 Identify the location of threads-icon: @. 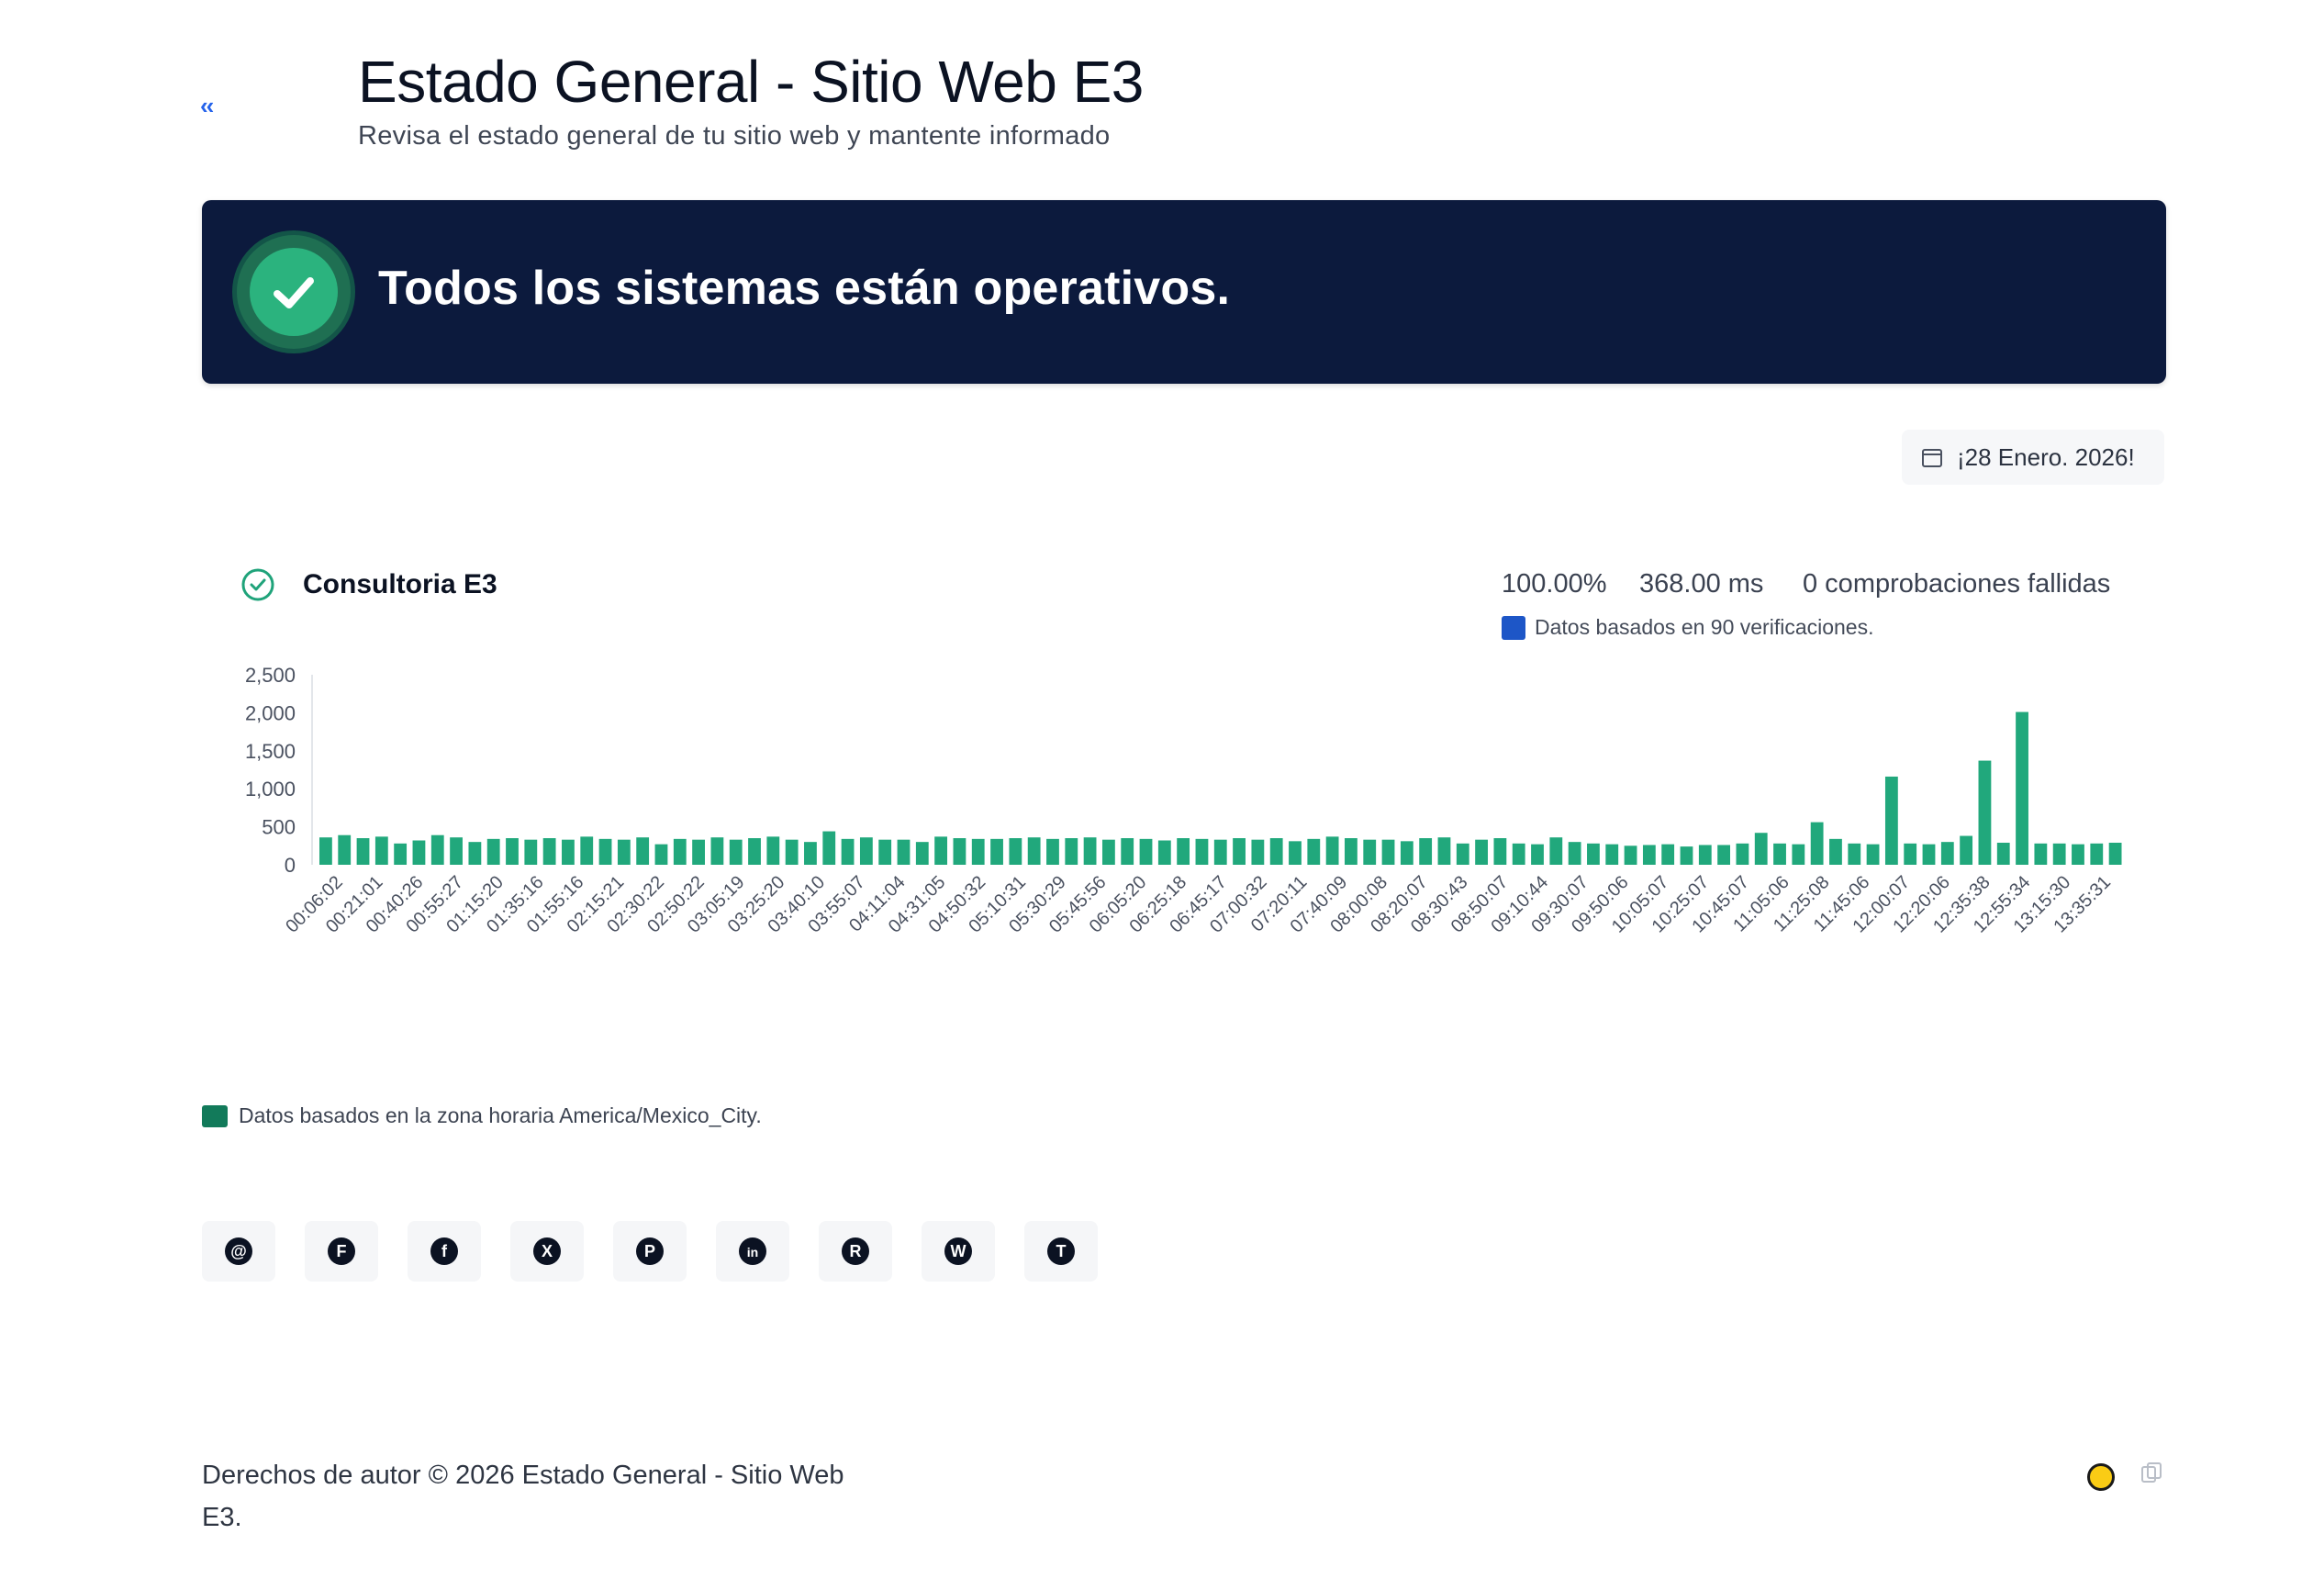
(239, 1251).